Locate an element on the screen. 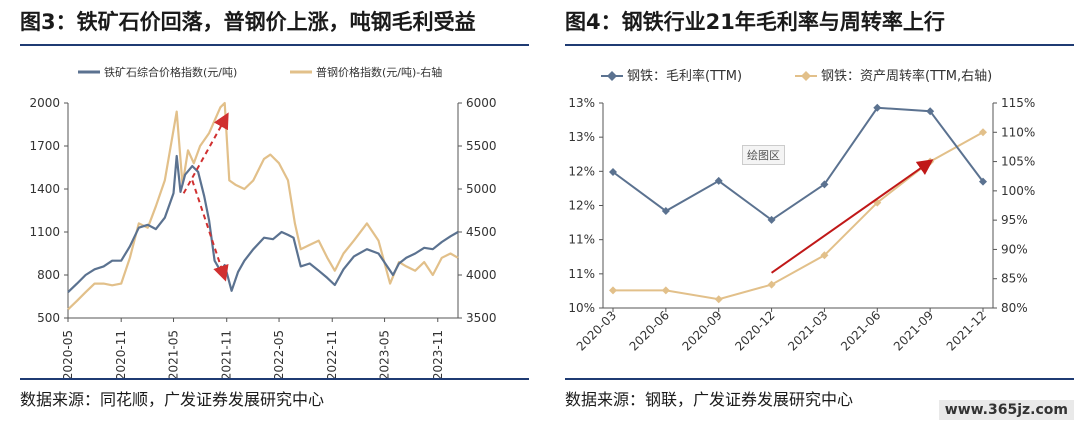 The image size is (1080, 426). legend-label-turnover: 钢铁：资产周转率(TTM,右轴) is located at coordinates (906, 76).